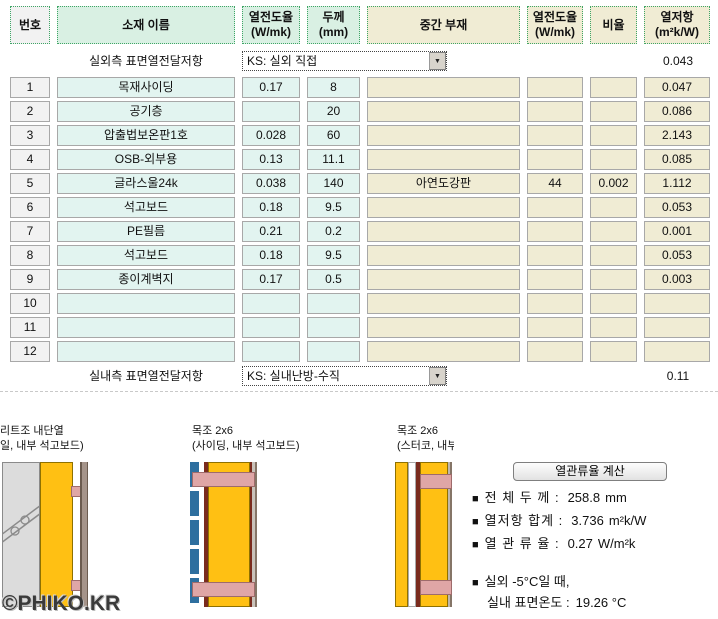 This screenshot has width=718, height=619. What do you see at coordinates (559, 544) in the screenshot?
I see `stat-row: ■ 열 관 류 율 : 0.27 W/m²k` at bounding box center [559, 544].